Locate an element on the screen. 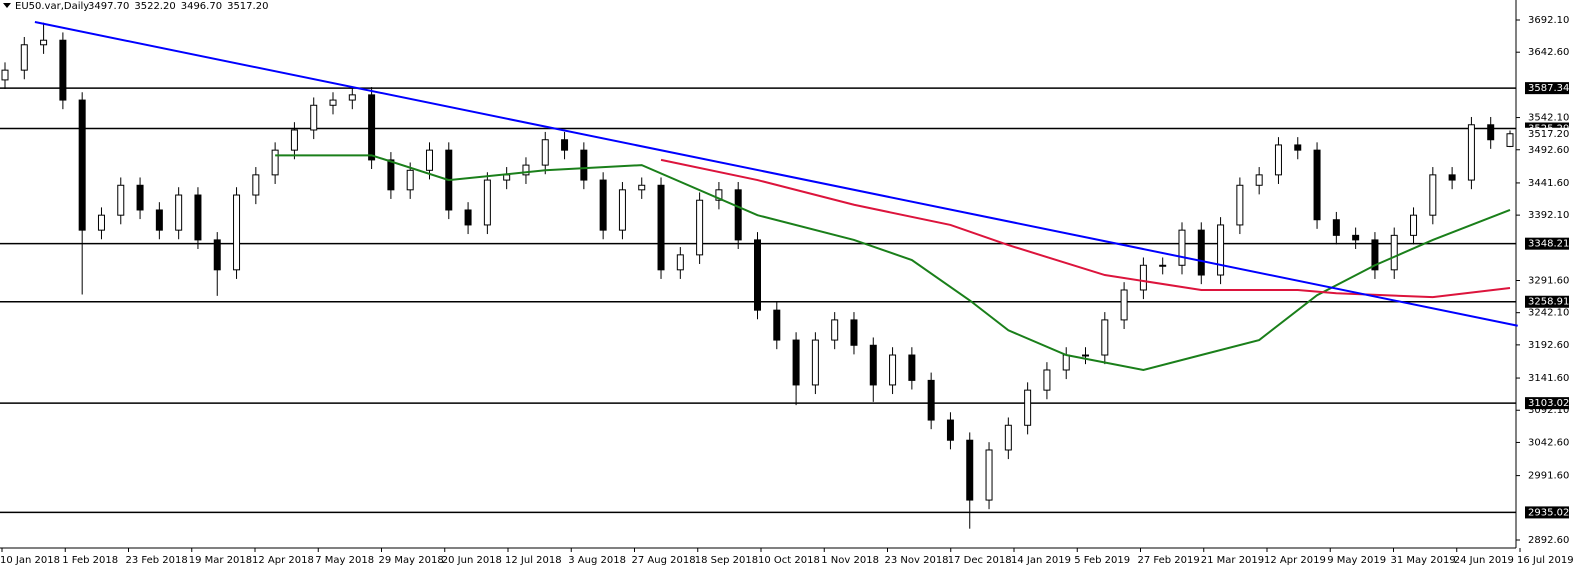 This screenshot has width=1591, height=570. x-tick-label: 24 Jun 2019 is located at coordinates (1484, 560).